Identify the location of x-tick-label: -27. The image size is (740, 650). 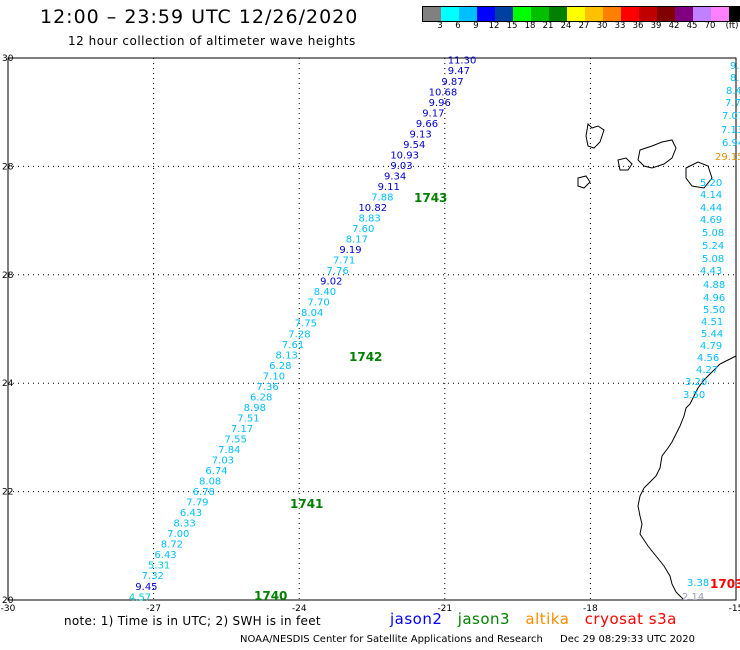
(153, 609).